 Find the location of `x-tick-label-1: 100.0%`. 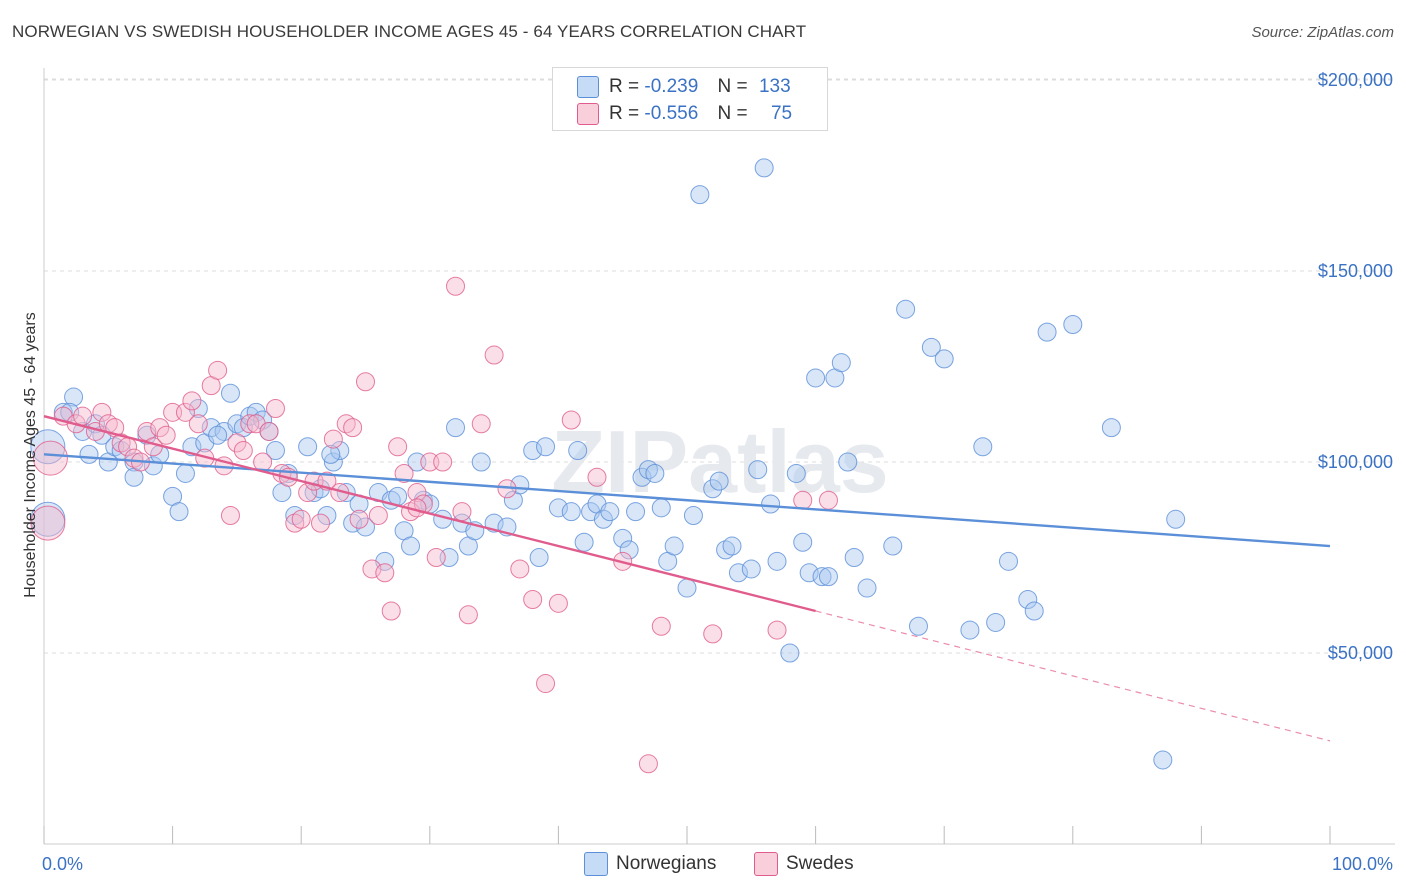

x-tick-label-1: 100.0% is located at coordinates (1362, 864).